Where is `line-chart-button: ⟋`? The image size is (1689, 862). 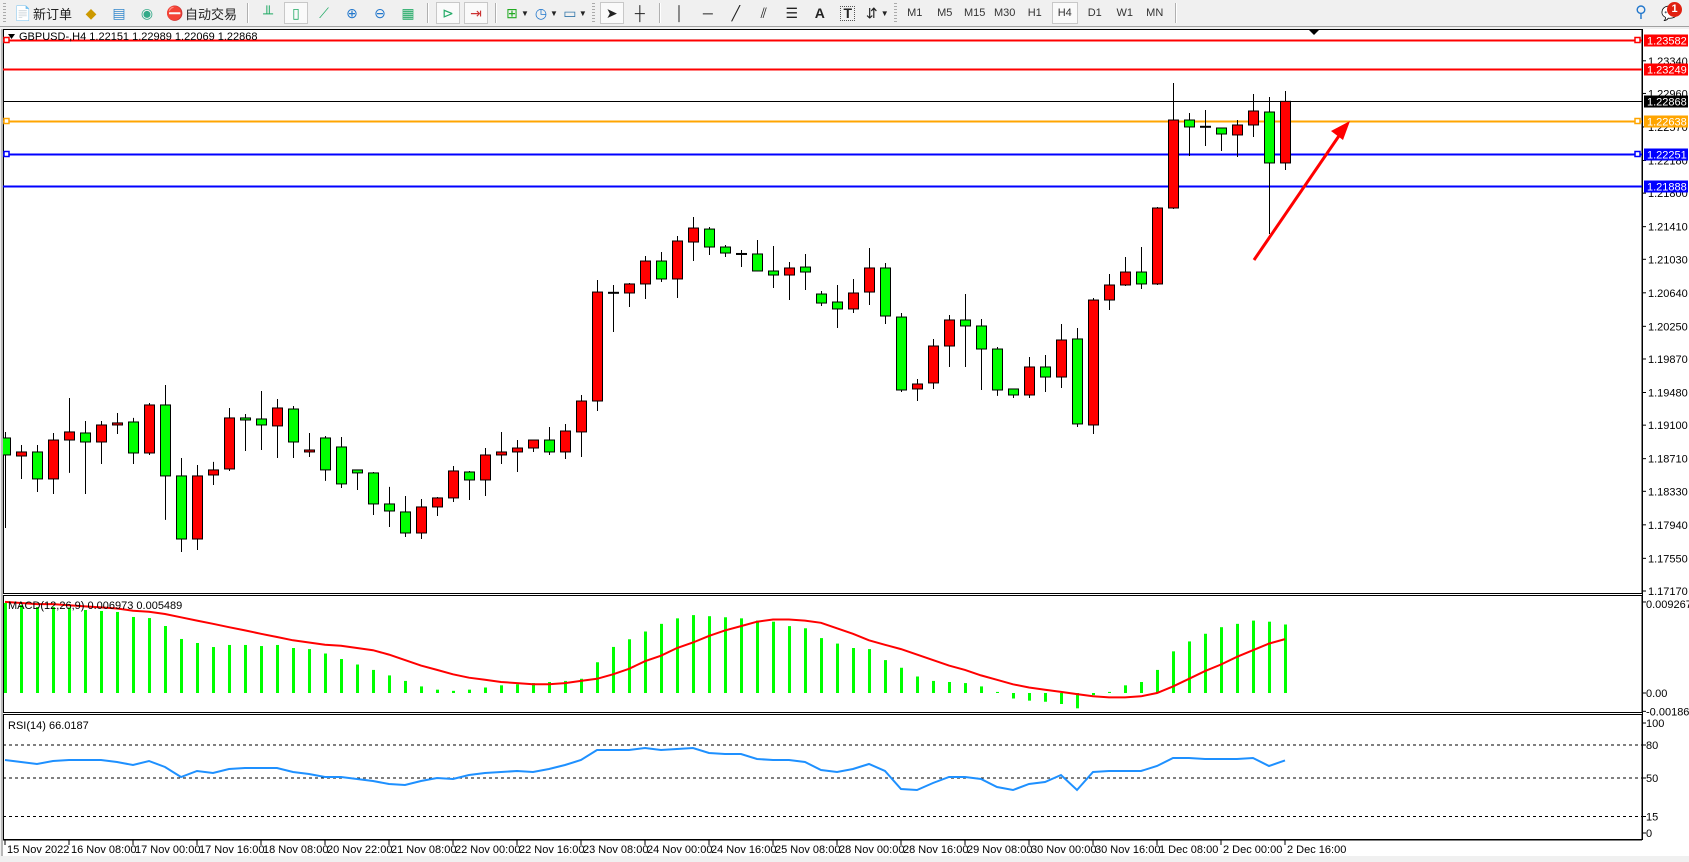
line-chart-button: ⟋ is located at coordinates (324, 13).